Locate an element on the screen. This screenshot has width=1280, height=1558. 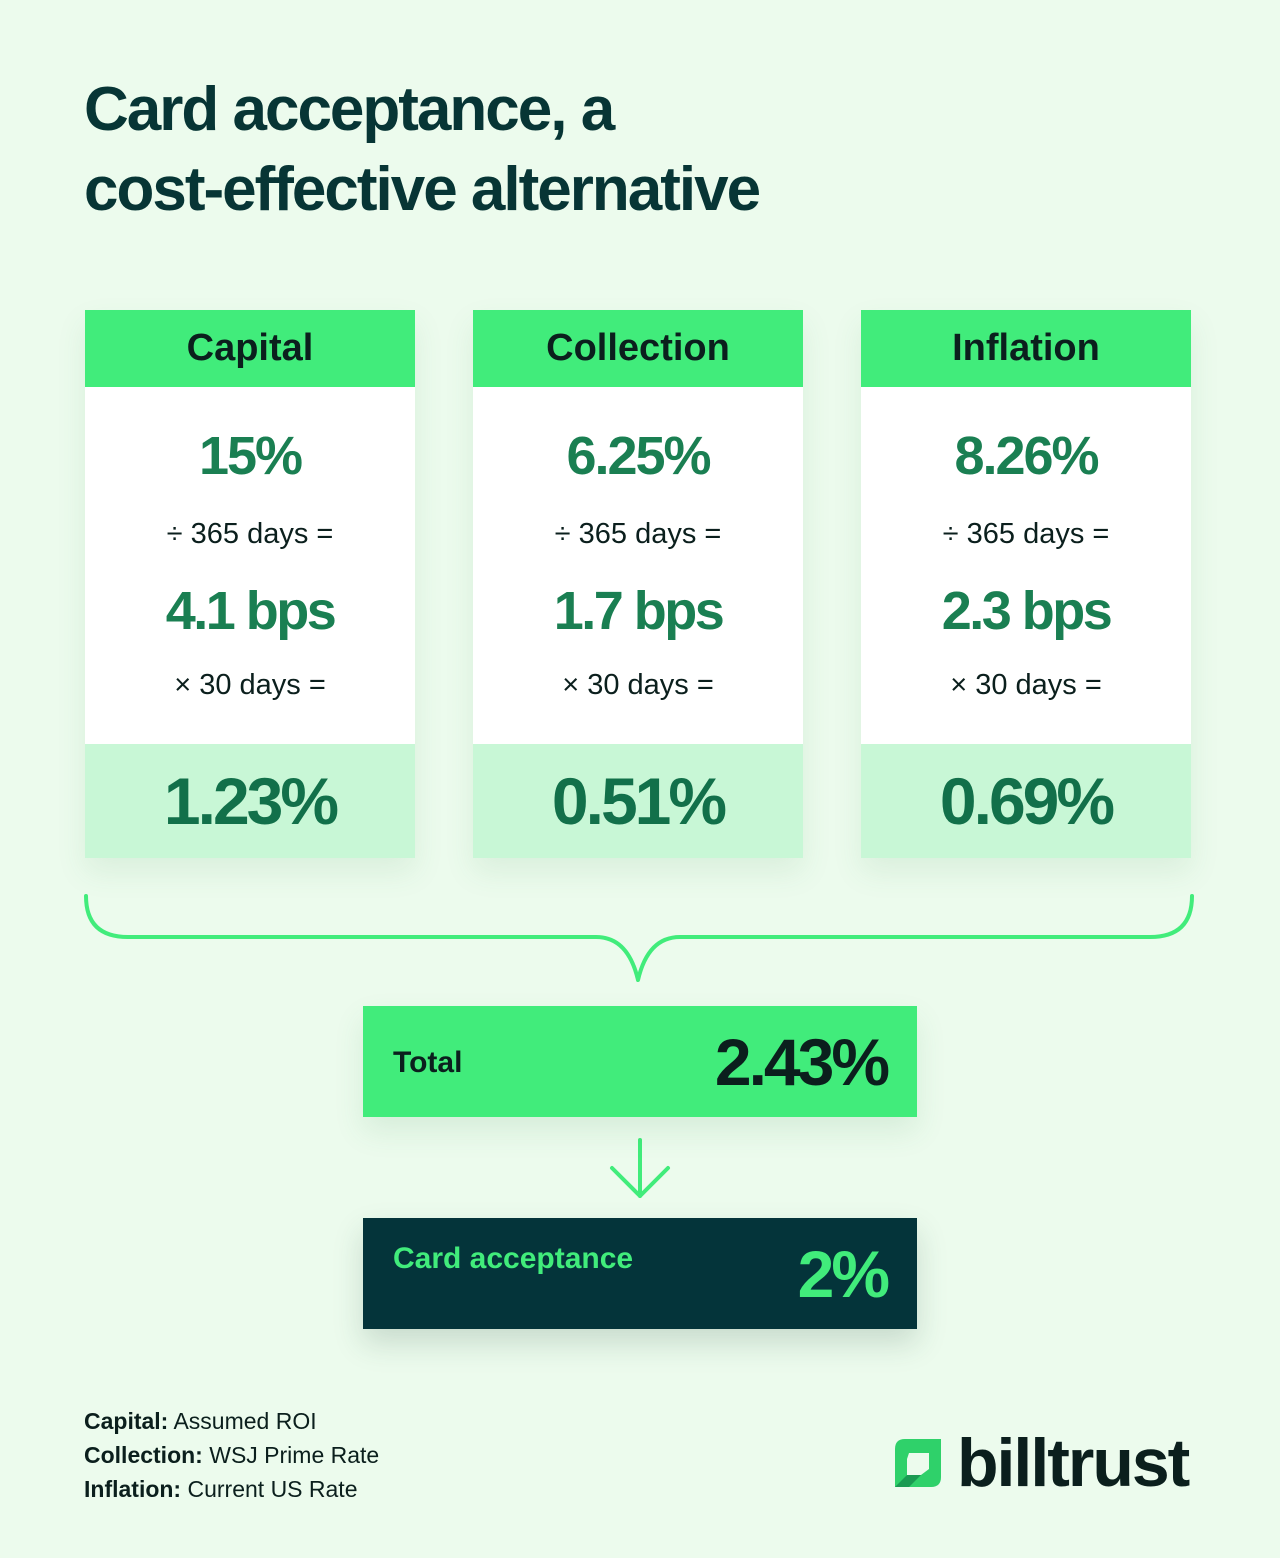
card-result: 0.69% is located at coordinates (1026, 801).